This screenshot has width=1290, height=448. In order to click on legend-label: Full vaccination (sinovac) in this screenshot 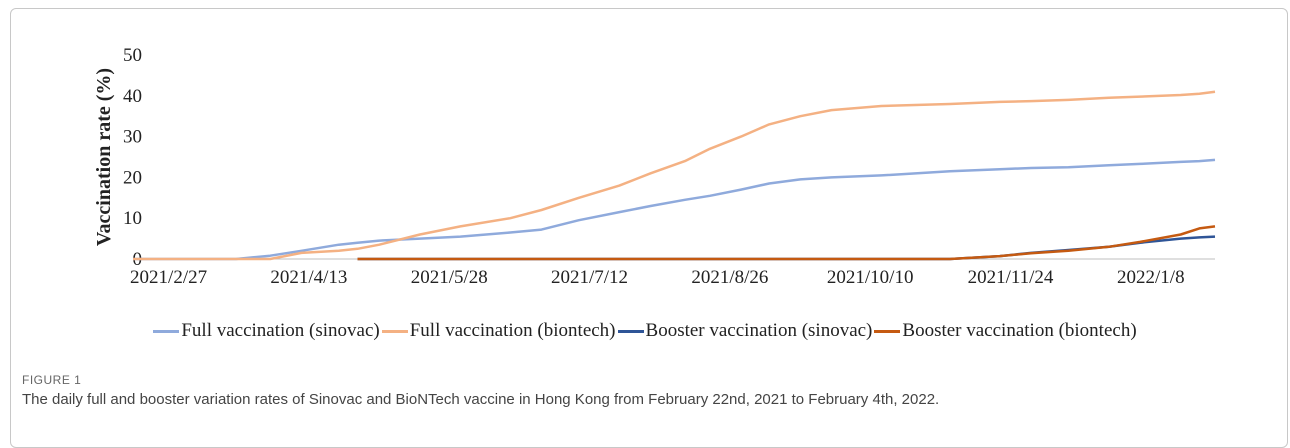, I will do `click(280, 330)`.